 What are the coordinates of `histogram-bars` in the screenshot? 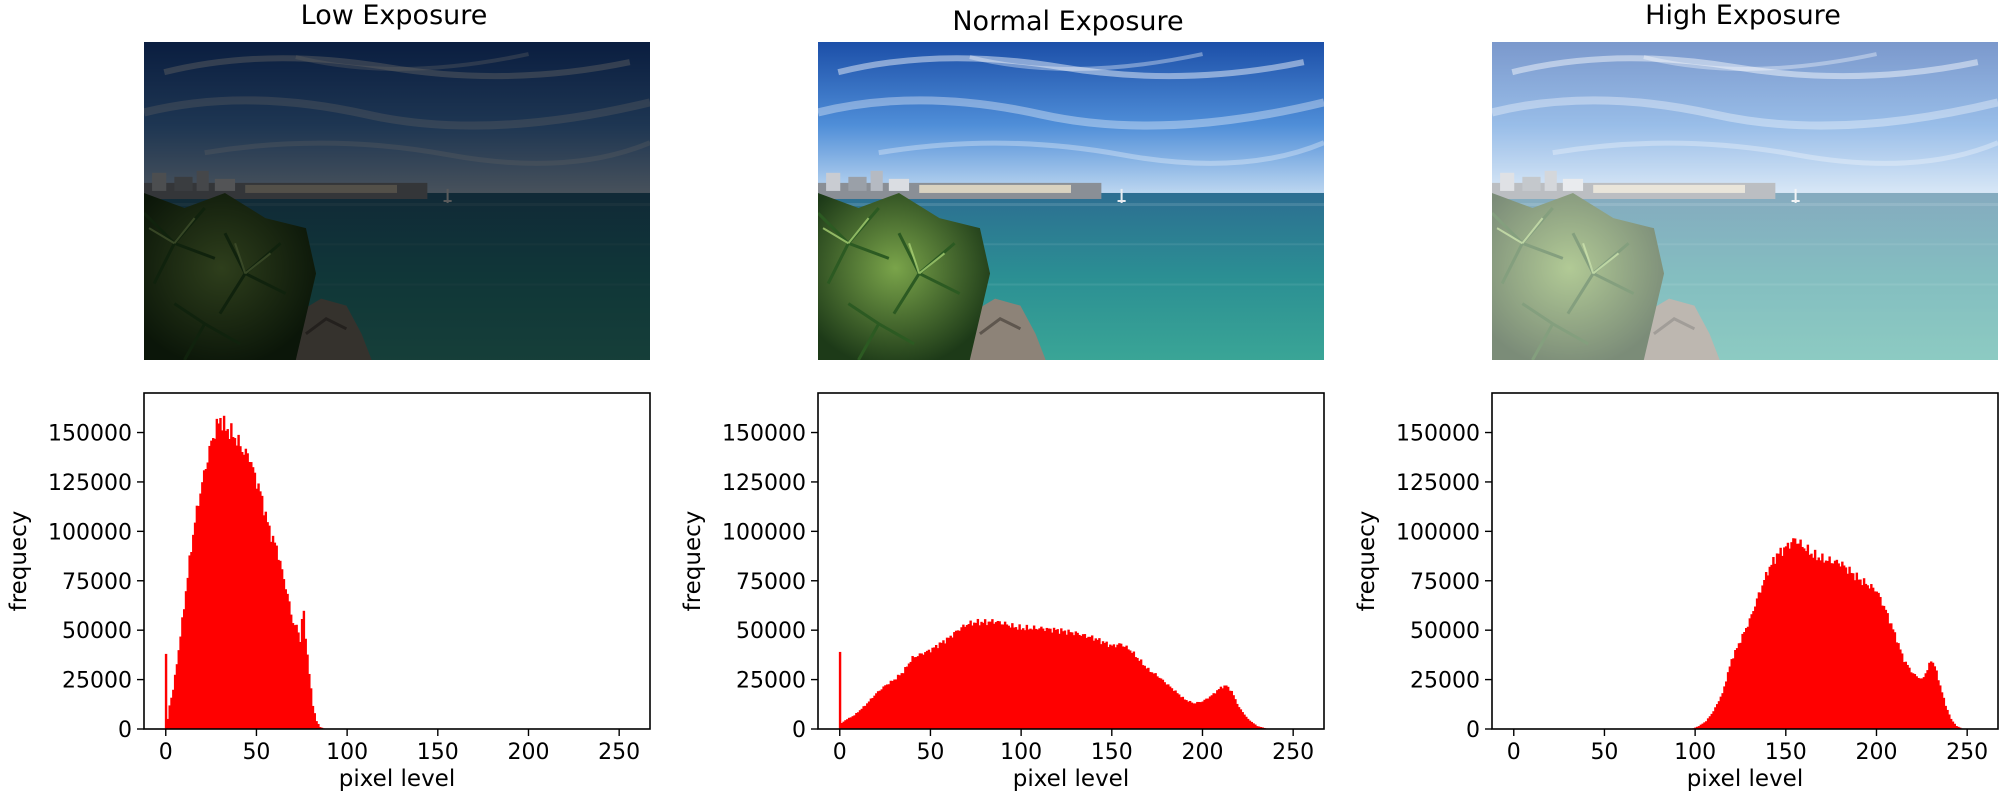 It's located at (1056, 673).